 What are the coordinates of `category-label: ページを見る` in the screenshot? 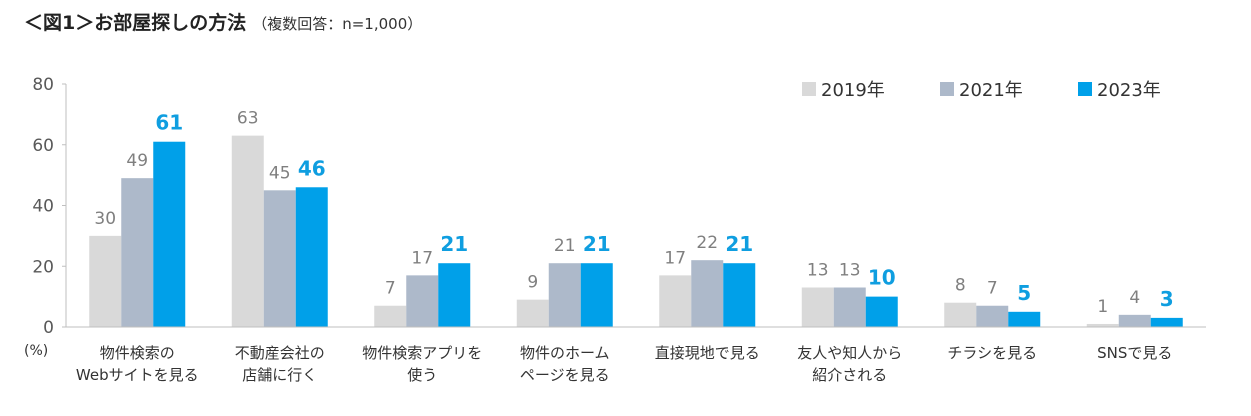 It's located at (565, 375).